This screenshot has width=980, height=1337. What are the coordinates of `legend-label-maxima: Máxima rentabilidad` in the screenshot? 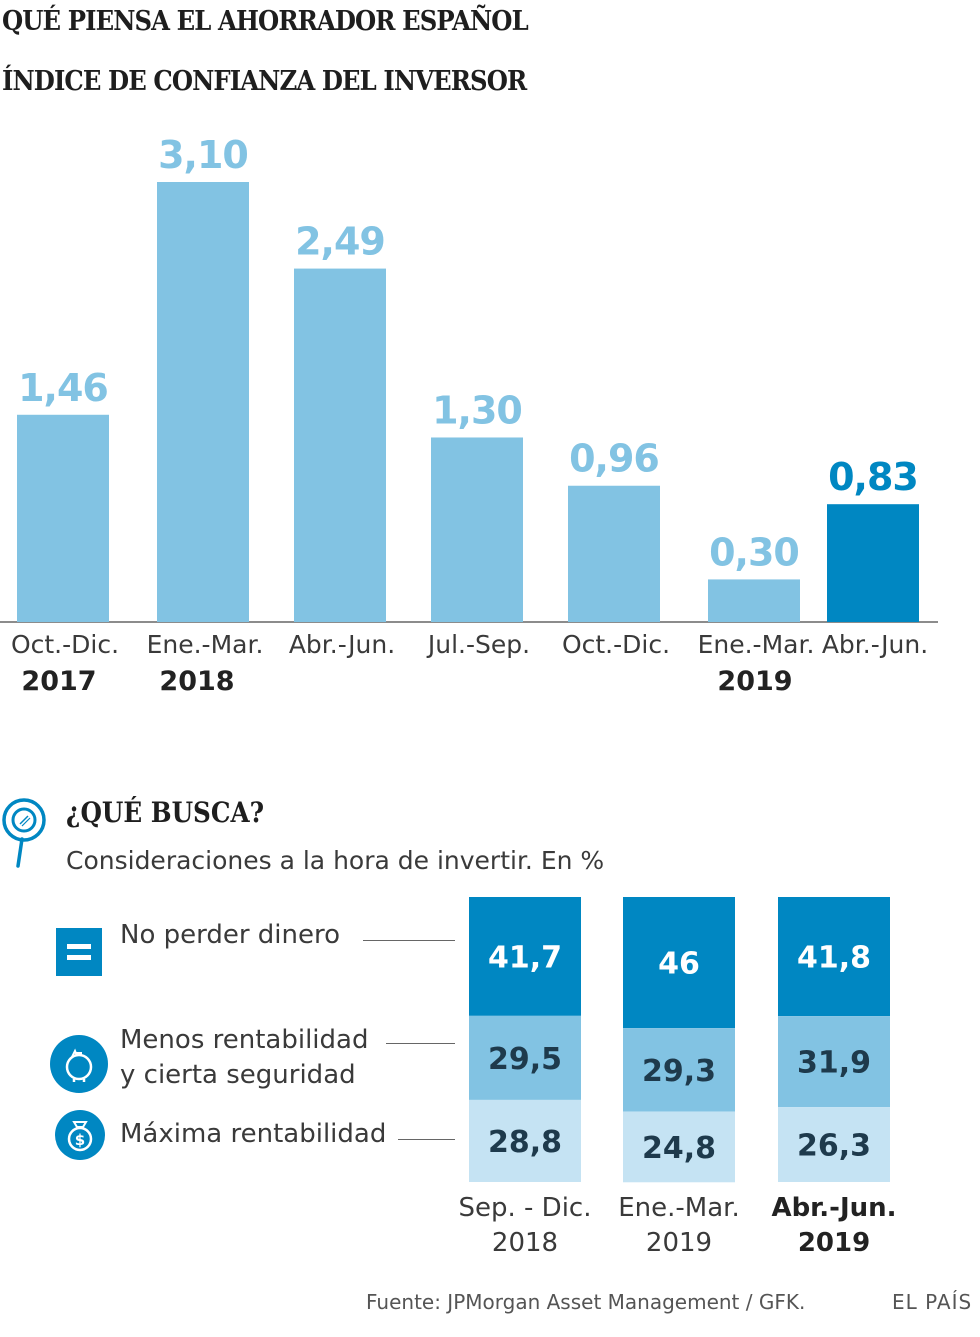 It's located at (253, 1134).